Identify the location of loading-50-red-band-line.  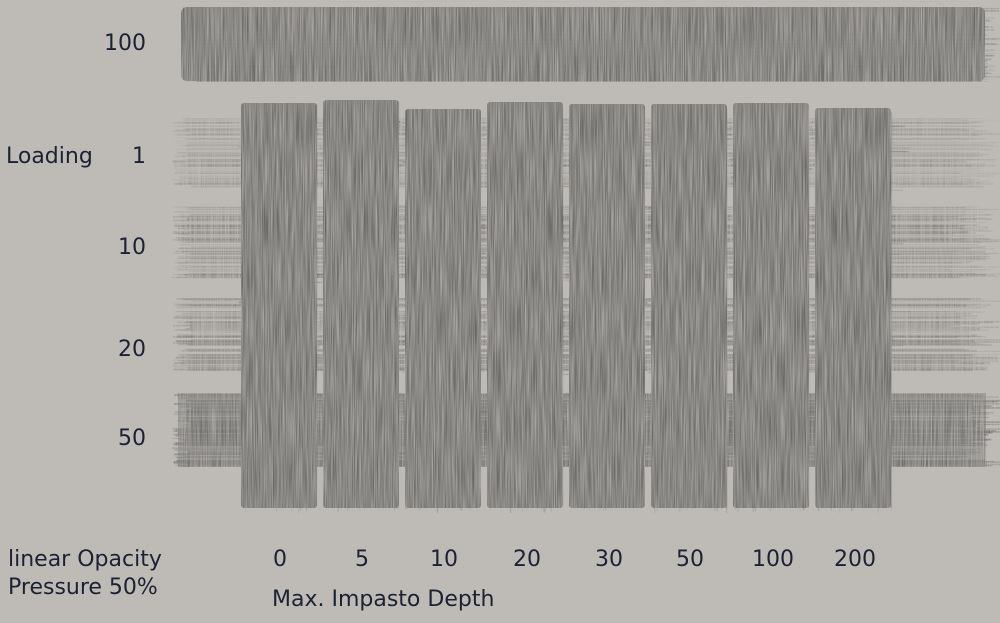
(567, 458).